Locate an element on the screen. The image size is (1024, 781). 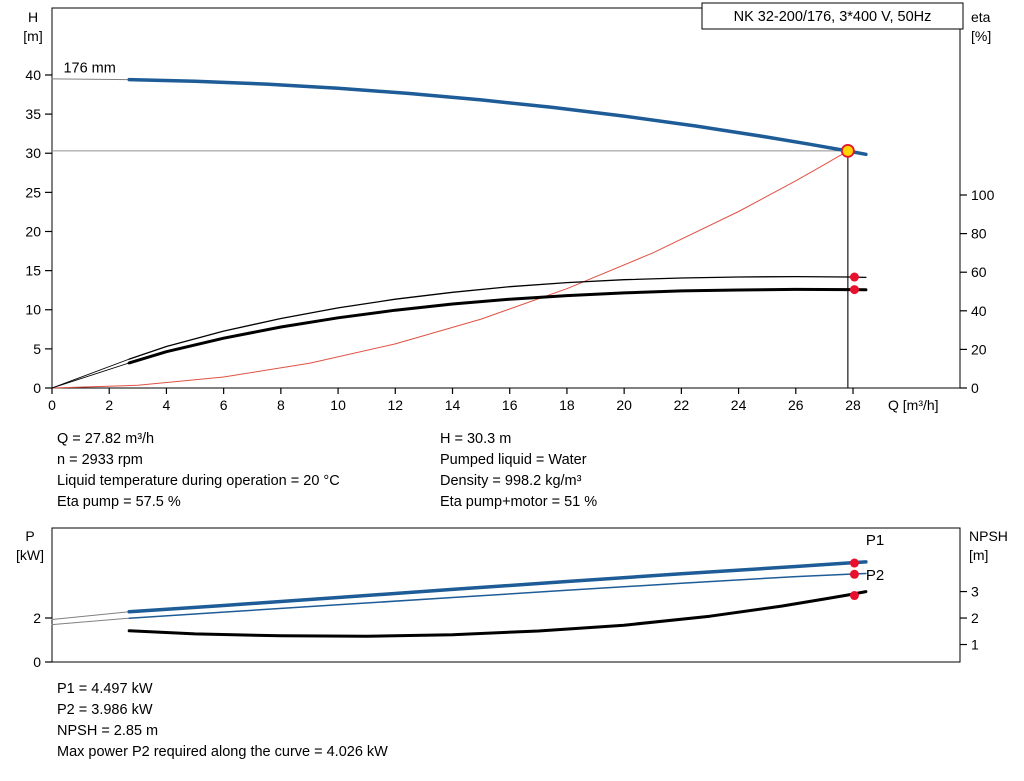
impeller-size-label: 176 mm is located at coordinates (89, 69).